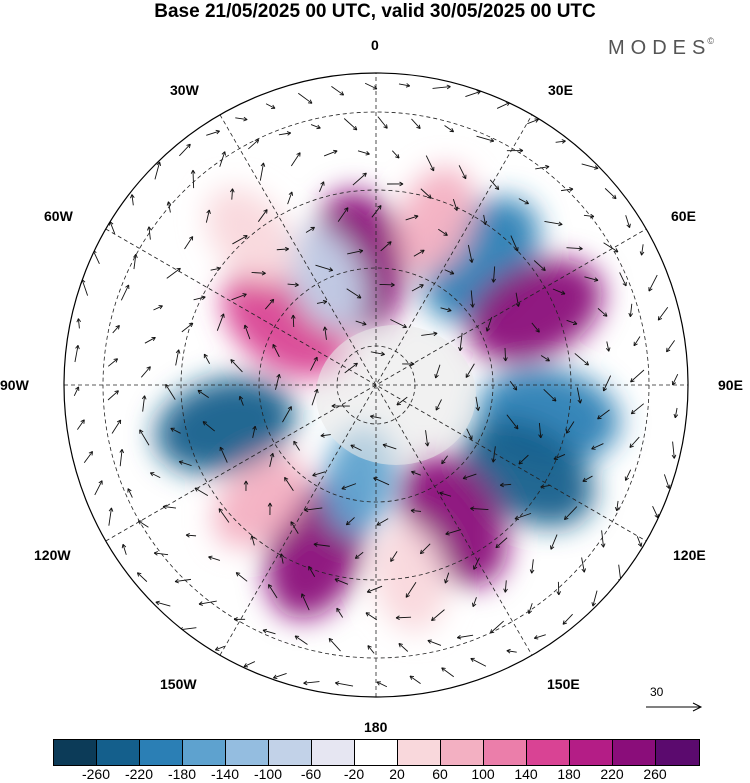 The image size is (750, 783). What do you see at coordinates (655, 774) in the screenshot?
I see `colorbar-tick-label: 260` at bounding box center [655, 774].